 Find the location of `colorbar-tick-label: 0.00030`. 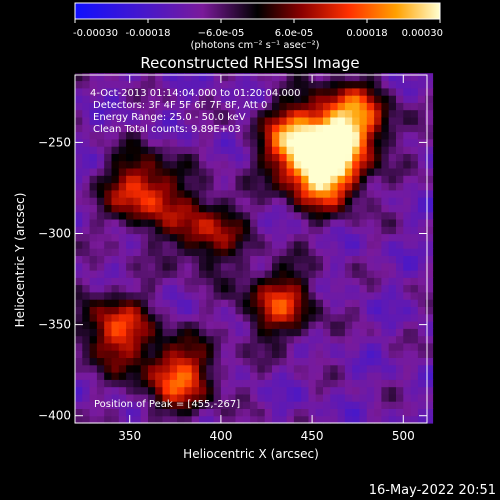

colorbar-tick-label: 0.00030 is located at coordinates (422, 33).